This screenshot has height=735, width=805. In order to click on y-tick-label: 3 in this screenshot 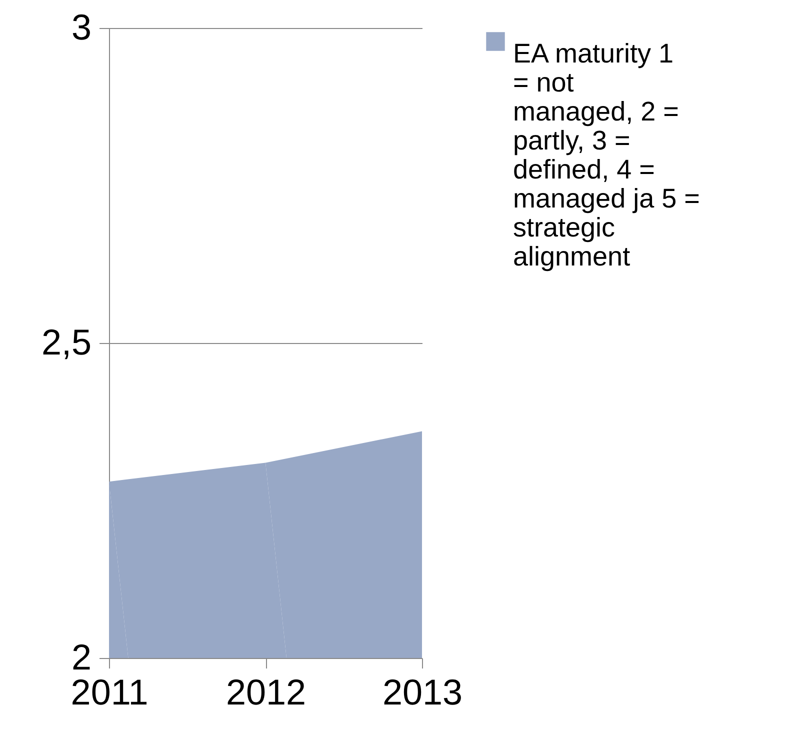, I will do `click(81, 27)`.